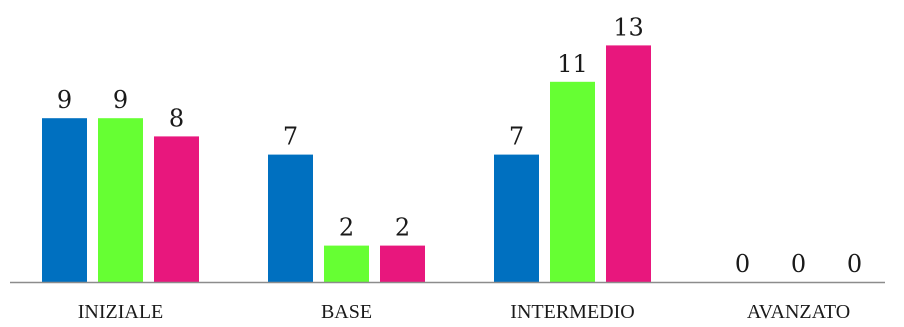 The image size is (904, 327). Describe the element at coordinates (290, 137) in the screenshot. I see `data-label-base-series-1: 7` at that location.